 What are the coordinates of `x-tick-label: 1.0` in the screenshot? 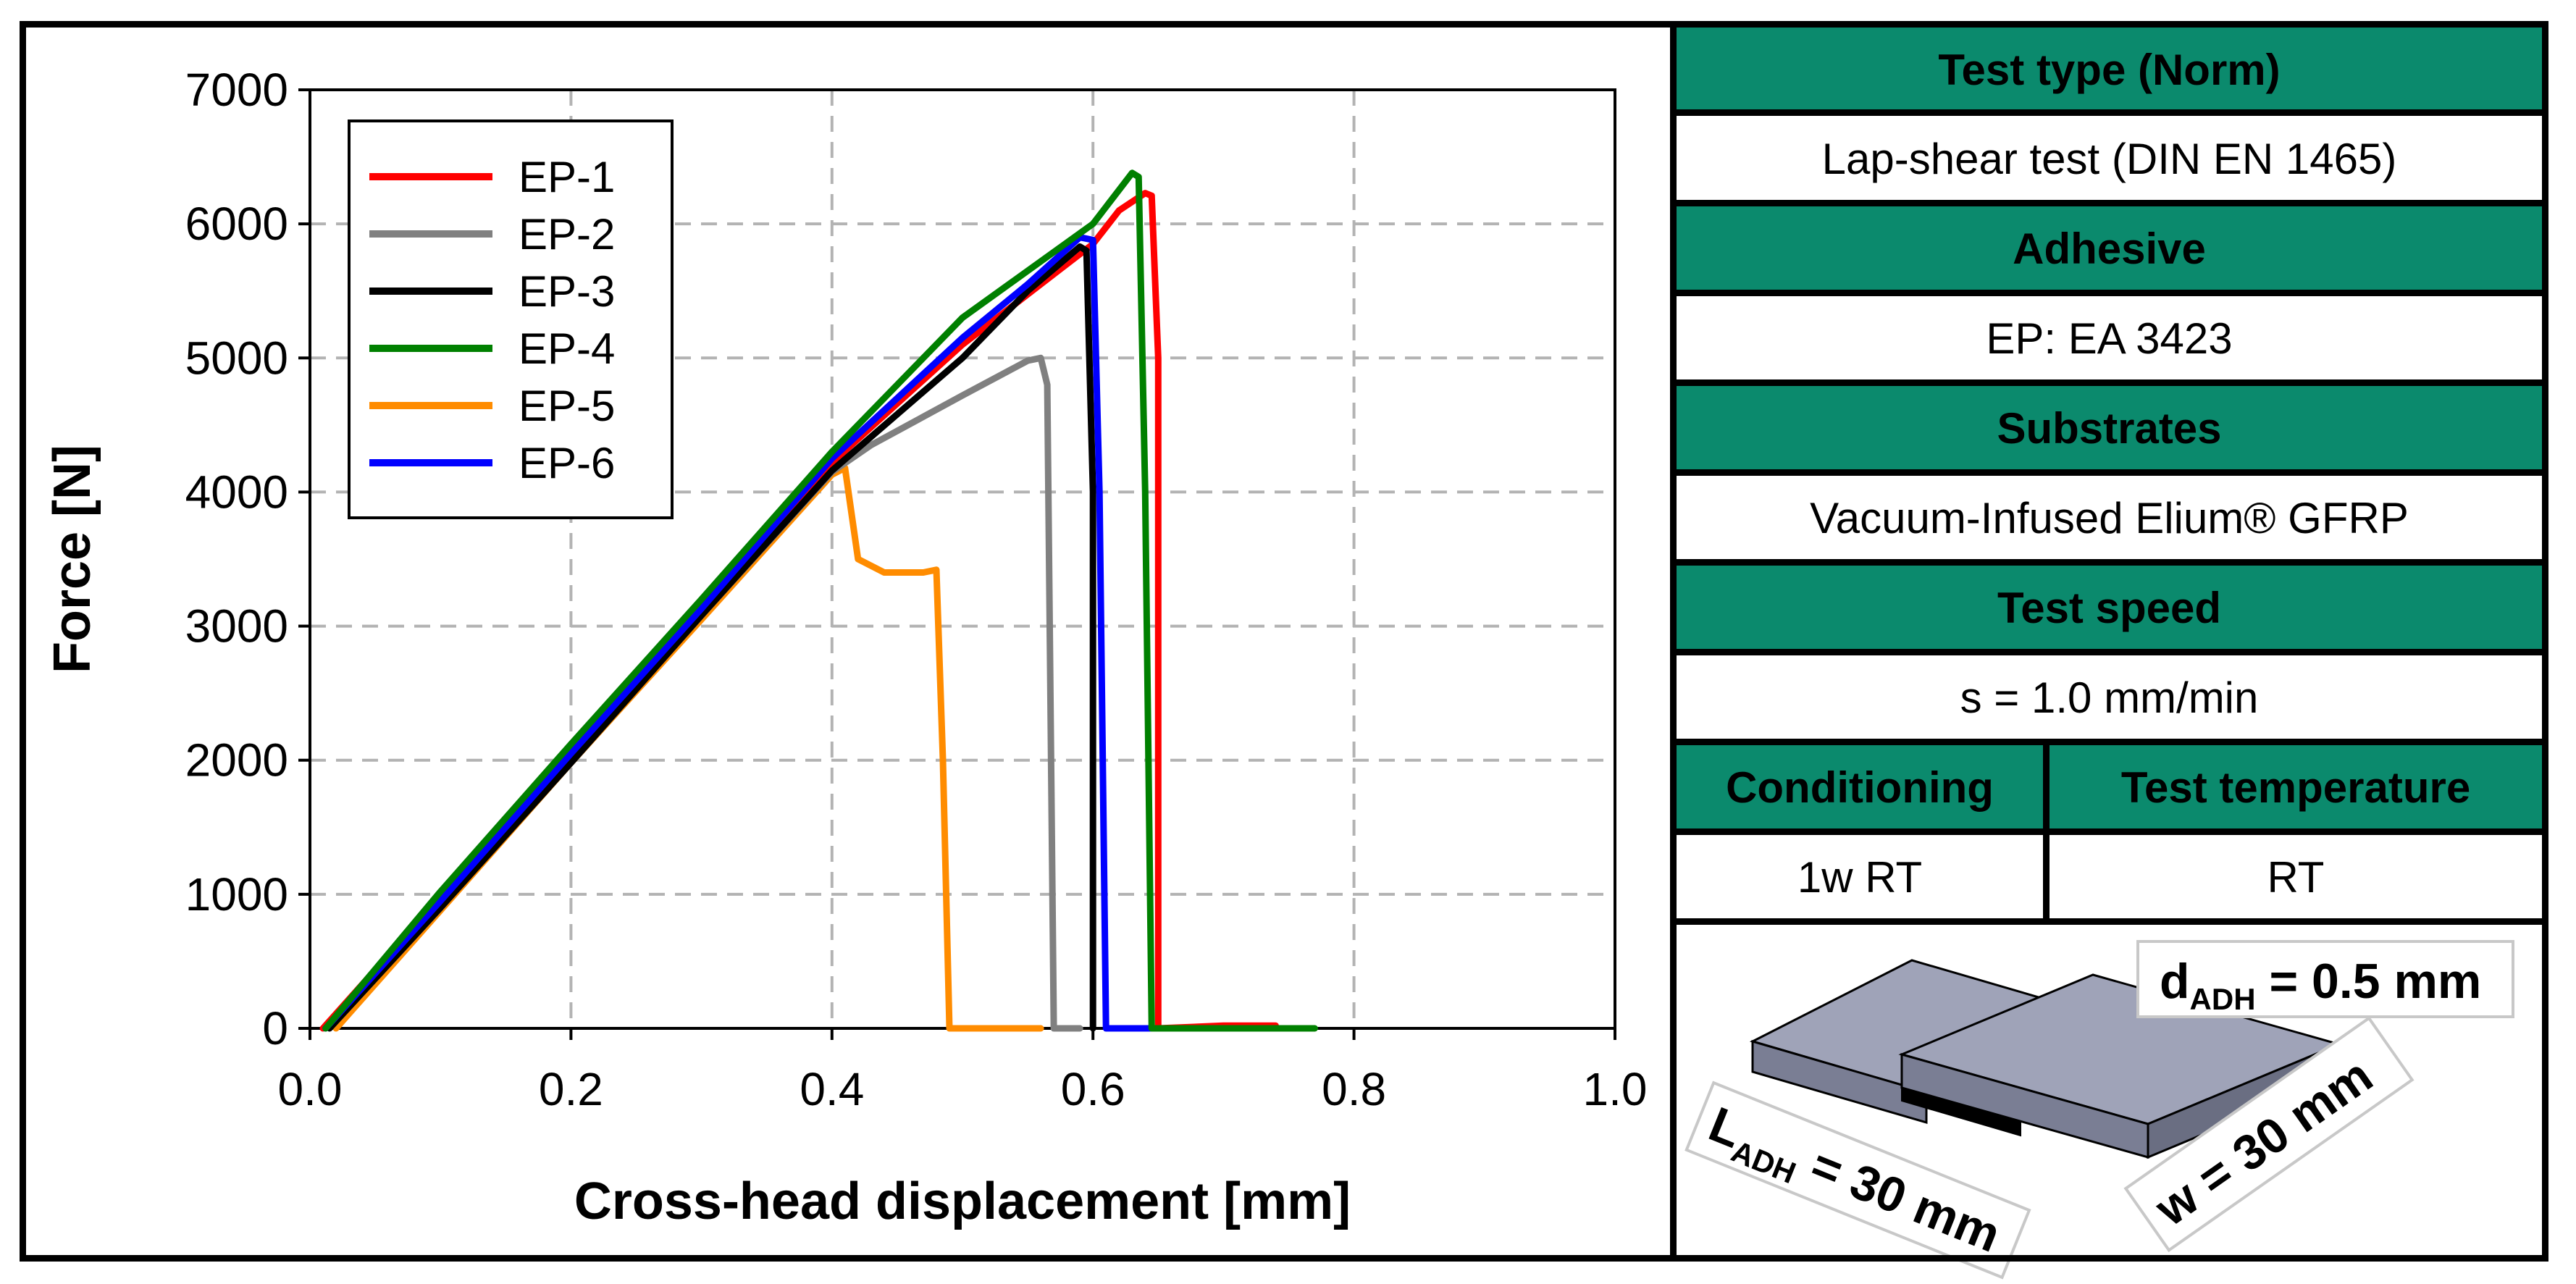 It's located at (1615, 1089).